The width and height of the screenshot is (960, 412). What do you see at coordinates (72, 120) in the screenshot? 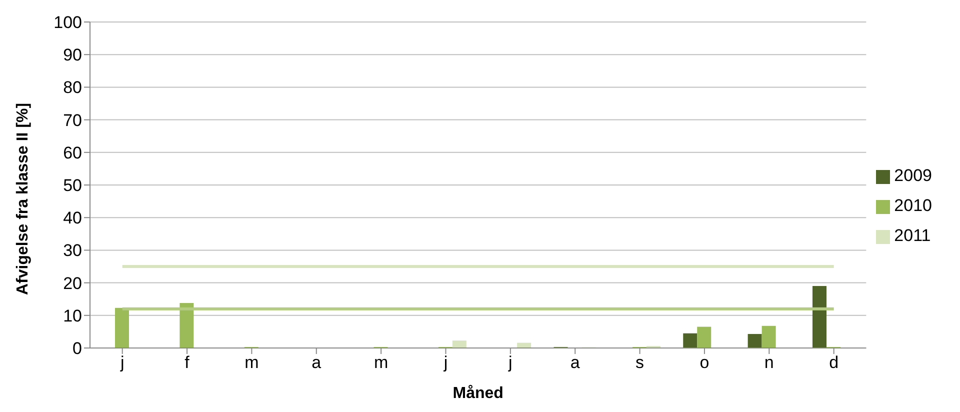
I see `y-tick-label: 70` at bounding box center [72, 120].